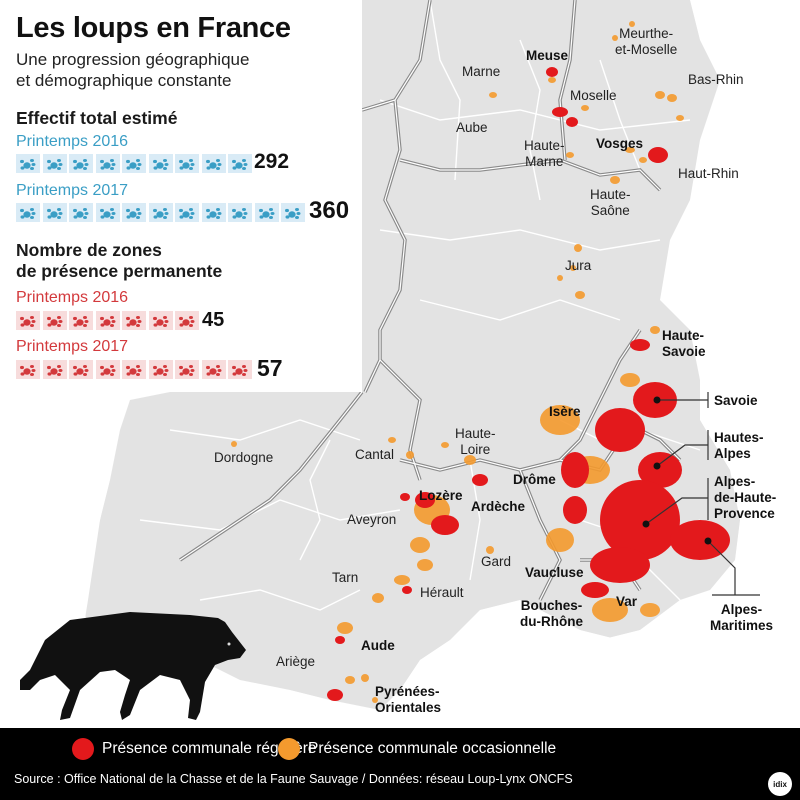 The image size is (800, 800). I want to click on mediterranean-sea, so click(600, 649).